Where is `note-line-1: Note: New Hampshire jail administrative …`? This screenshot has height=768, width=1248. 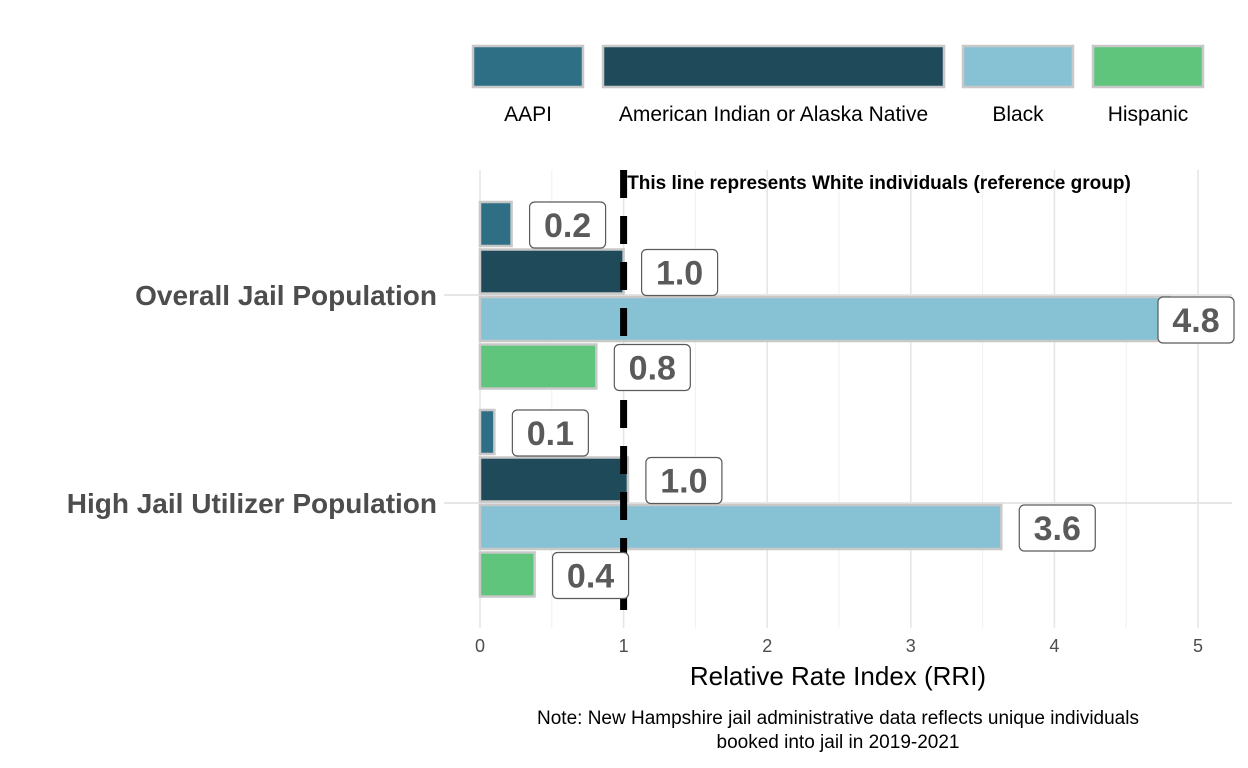 note-line-1: Note: New Hampshire jail administrative … is located at coordinates (838, 718).